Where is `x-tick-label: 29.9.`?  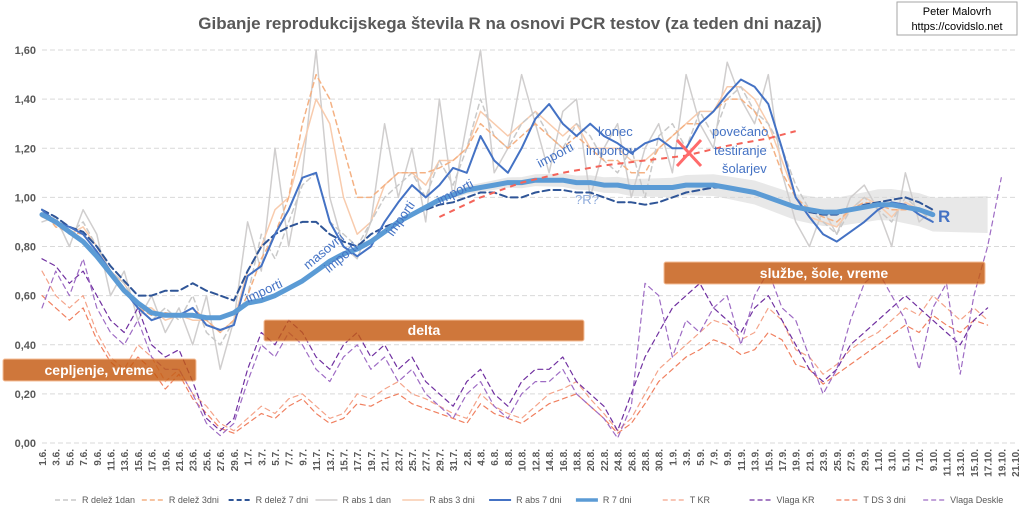
x-tick-label: 29.9. is located at coordinates (865, 460).